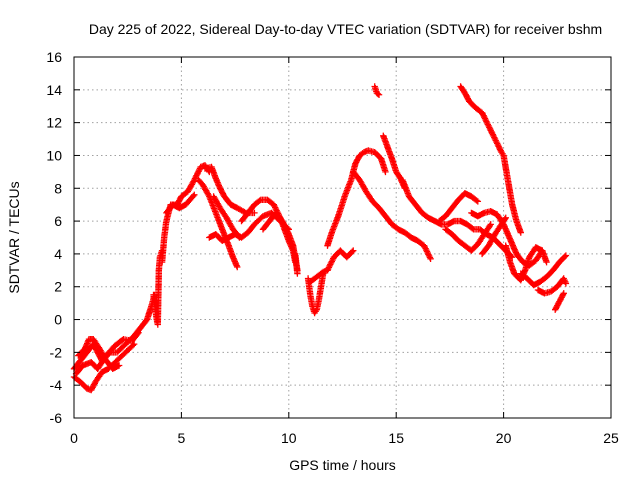 The height and width of the screenshot is (480, 640). I want to click on y-tick-label: 12, so click(54, 123).